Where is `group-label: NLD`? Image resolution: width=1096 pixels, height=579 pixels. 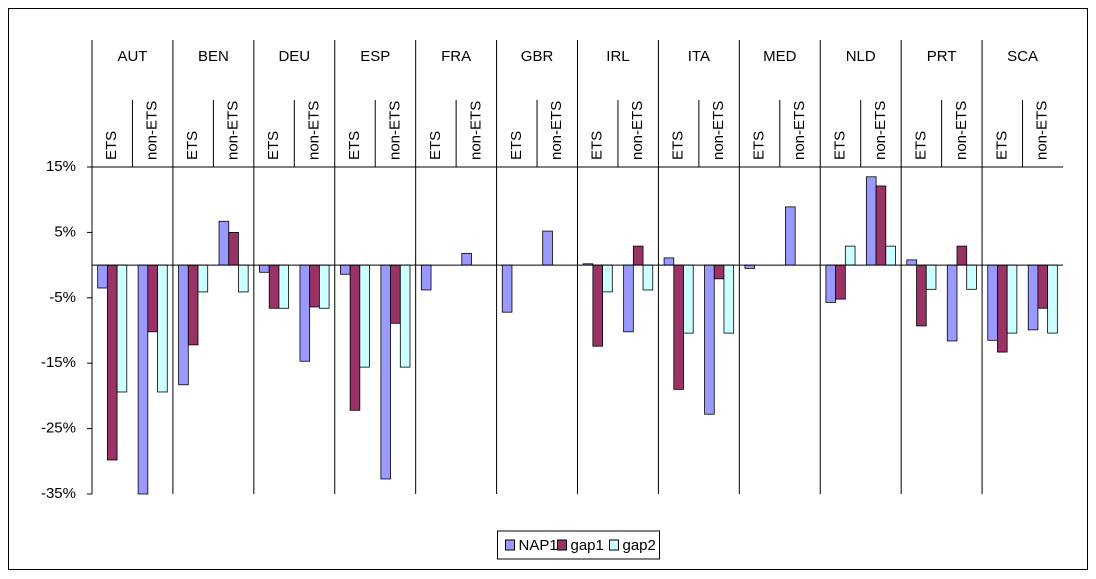 group-label: NLD is located at coordinates (861, 56).